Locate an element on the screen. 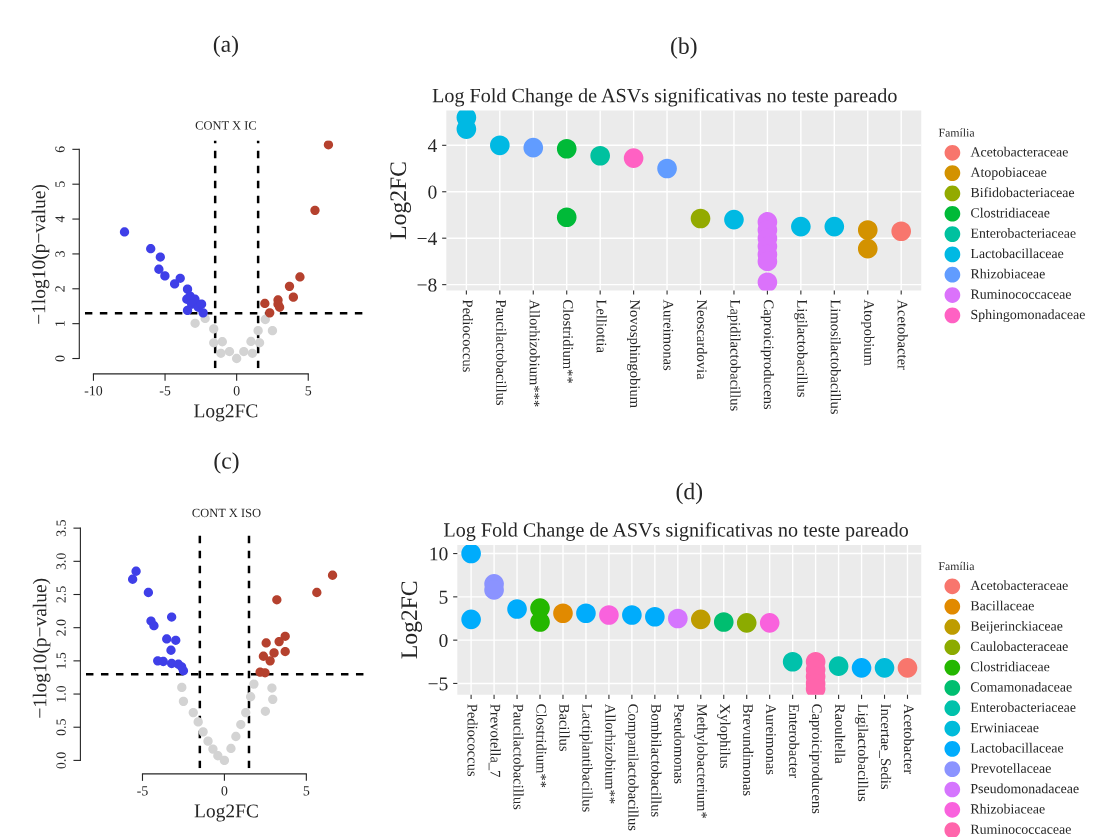 The height and width of the screenshot is (837, 1102). x-tick-label: Pseudomonas is located at coordinates (679, 744).